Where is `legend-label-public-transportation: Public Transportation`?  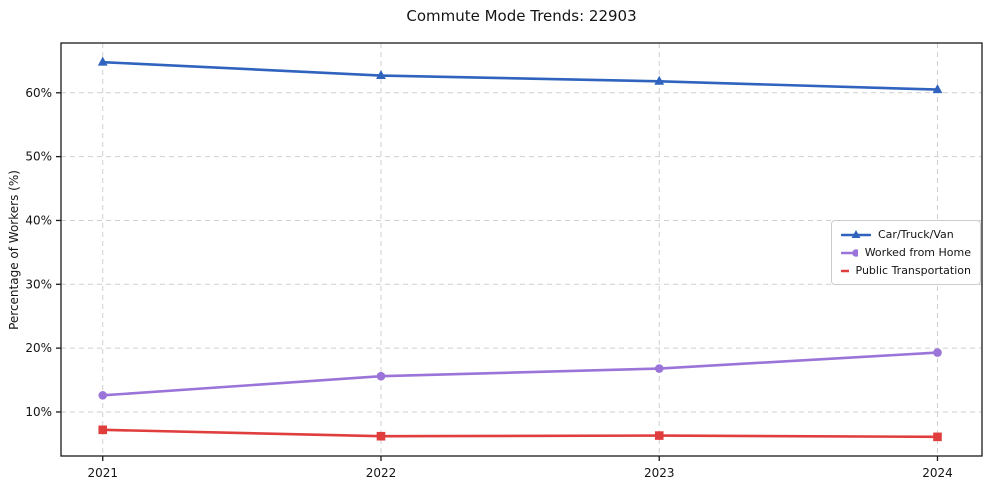 legend-label-public-transportation: Public Transportation is located at coordinates (913, 270).